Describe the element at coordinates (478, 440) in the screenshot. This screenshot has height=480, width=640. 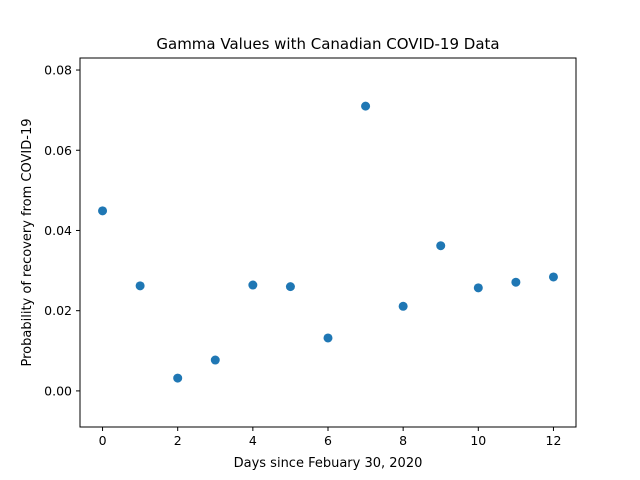
I see `x-tick-label: 10` at that location.